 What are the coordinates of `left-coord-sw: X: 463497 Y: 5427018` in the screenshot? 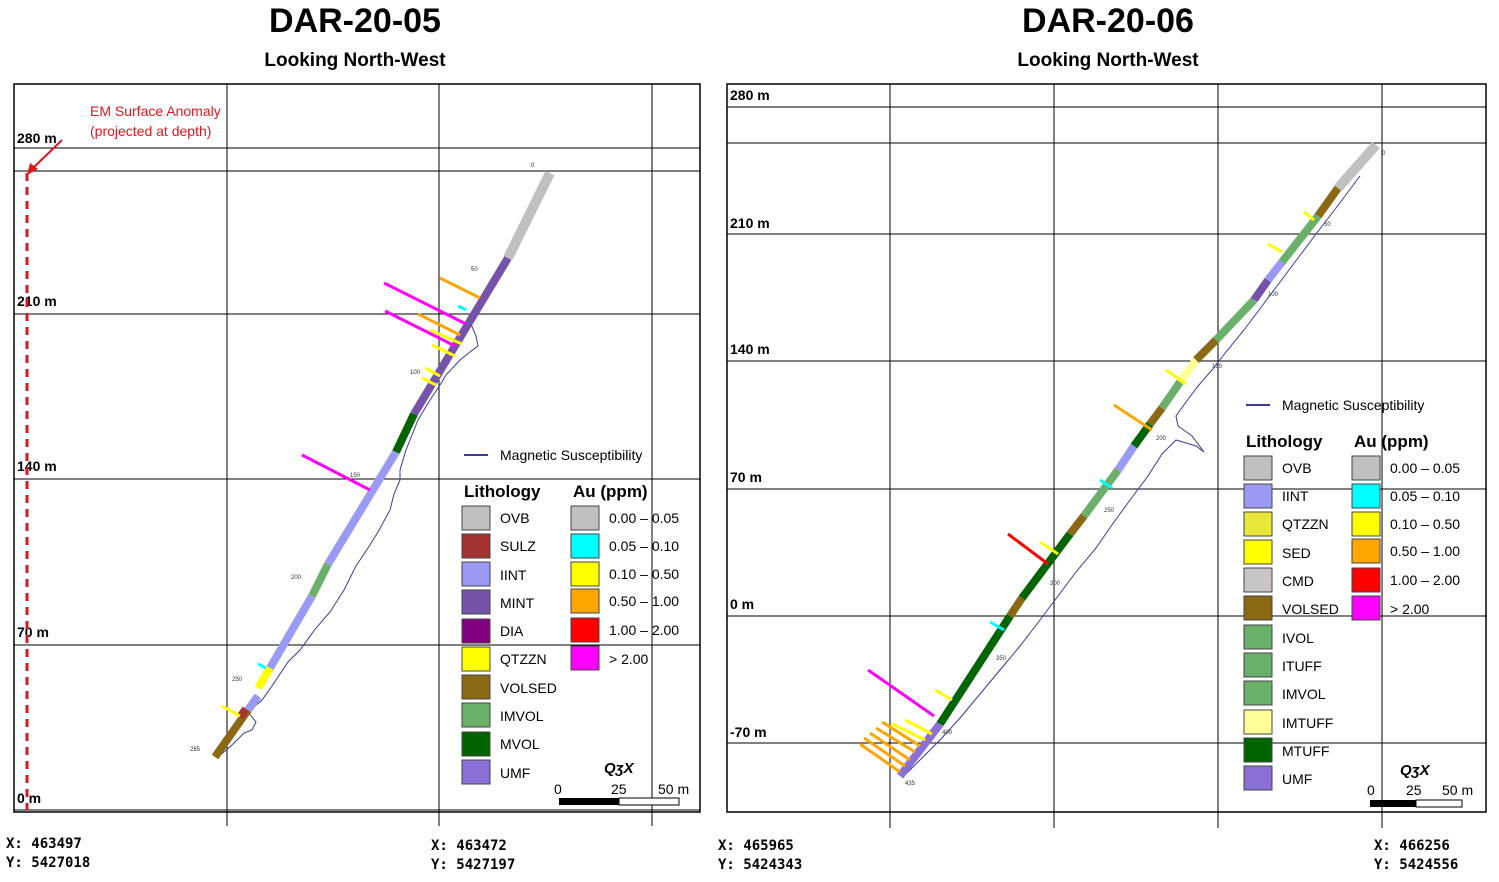 It's located at (48, 854).